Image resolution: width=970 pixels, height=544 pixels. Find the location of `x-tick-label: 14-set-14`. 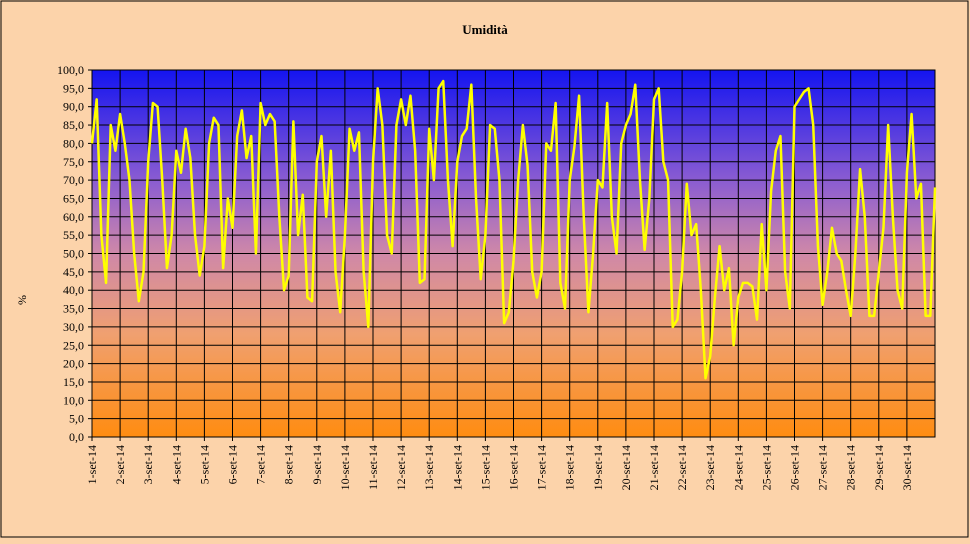

x-tick-label: 14-set-14 is located at coordinates (457, 467).